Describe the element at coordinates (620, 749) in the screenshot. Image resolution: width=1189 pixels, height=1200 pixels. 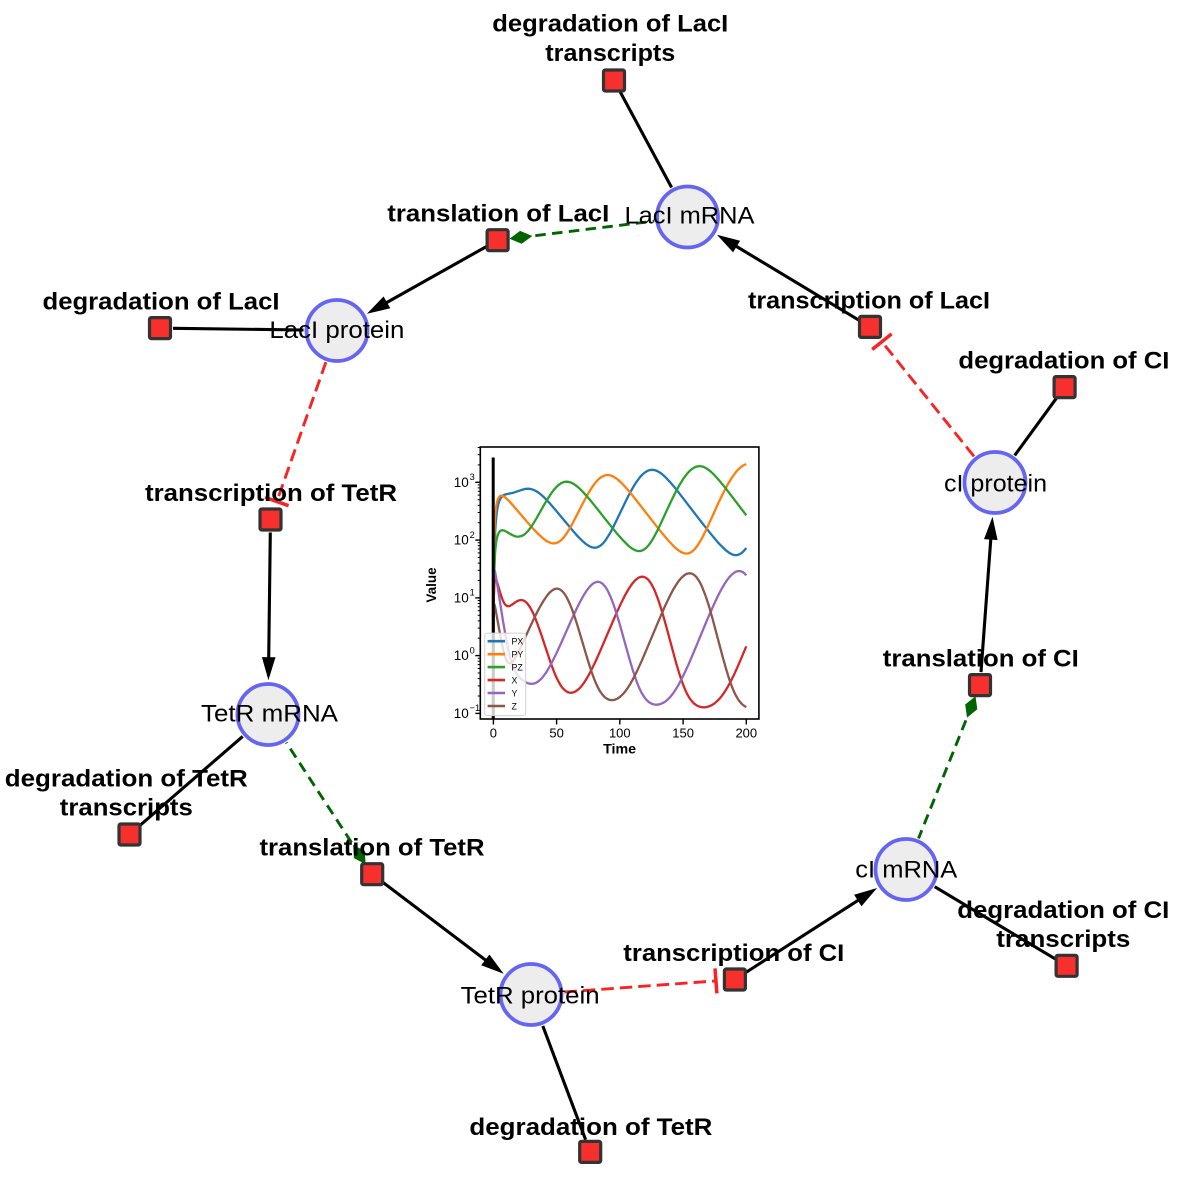
I see `svg-text: Time` at that location.